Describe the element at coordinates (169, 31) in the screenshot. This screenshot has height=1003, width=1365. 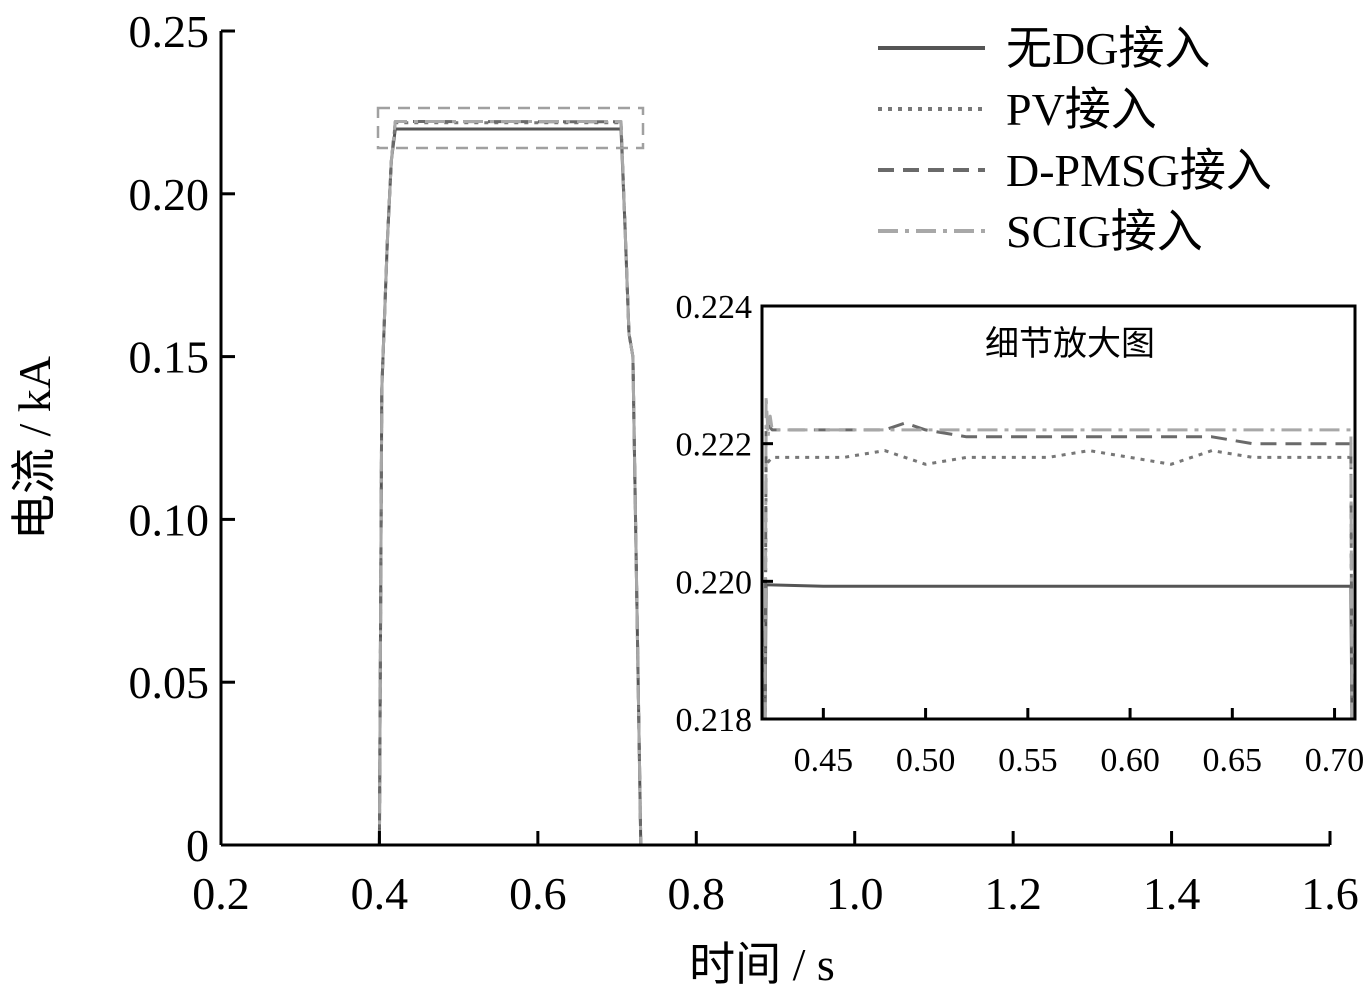
I see `main-y-tick-label-0-25: 0.25` at that location.